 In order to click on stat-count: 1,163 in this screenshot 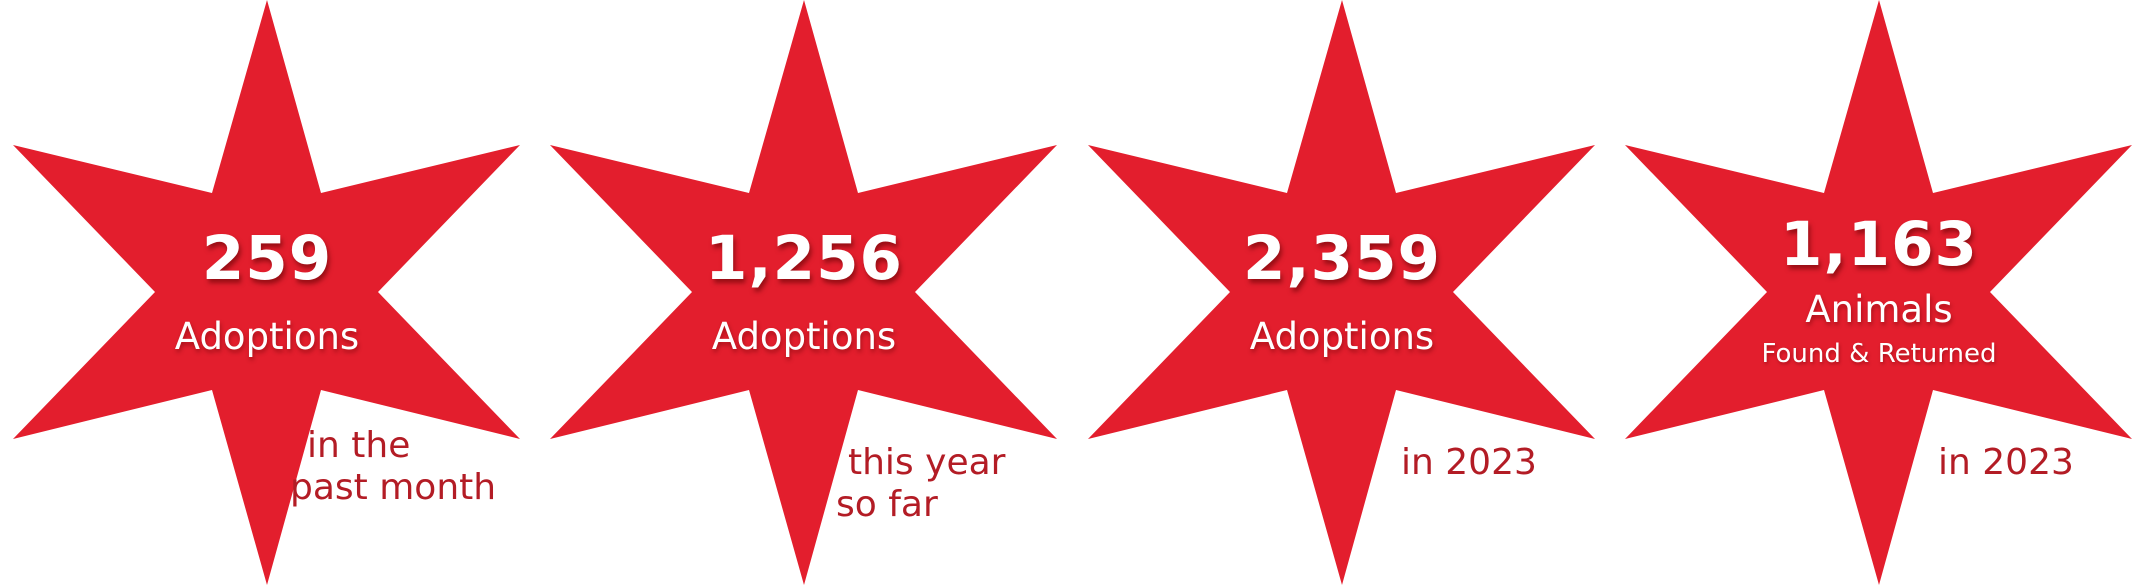, I will do `click(1879, 244)`.